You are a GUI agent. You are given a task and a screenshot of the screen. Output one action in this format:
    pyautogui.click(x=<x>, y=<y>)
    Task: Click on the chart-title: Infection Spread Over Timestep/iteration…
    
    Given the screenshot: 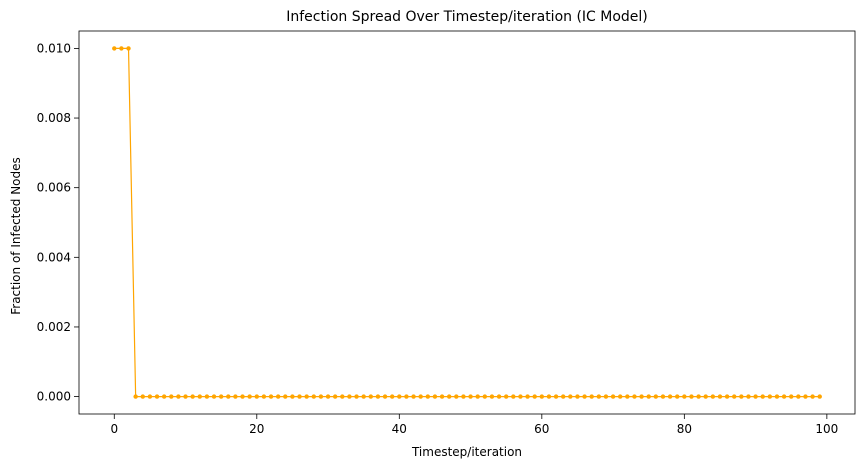 What is the action you would take?
    pyautogui.click(x=467, y=17)
    